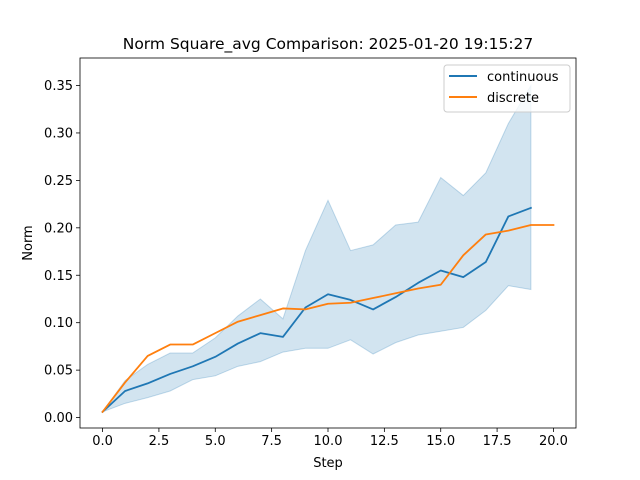  Describe the element at coordinates (58, 181) in the screenshot. I see `y-tick-label: 0.25` at that location.